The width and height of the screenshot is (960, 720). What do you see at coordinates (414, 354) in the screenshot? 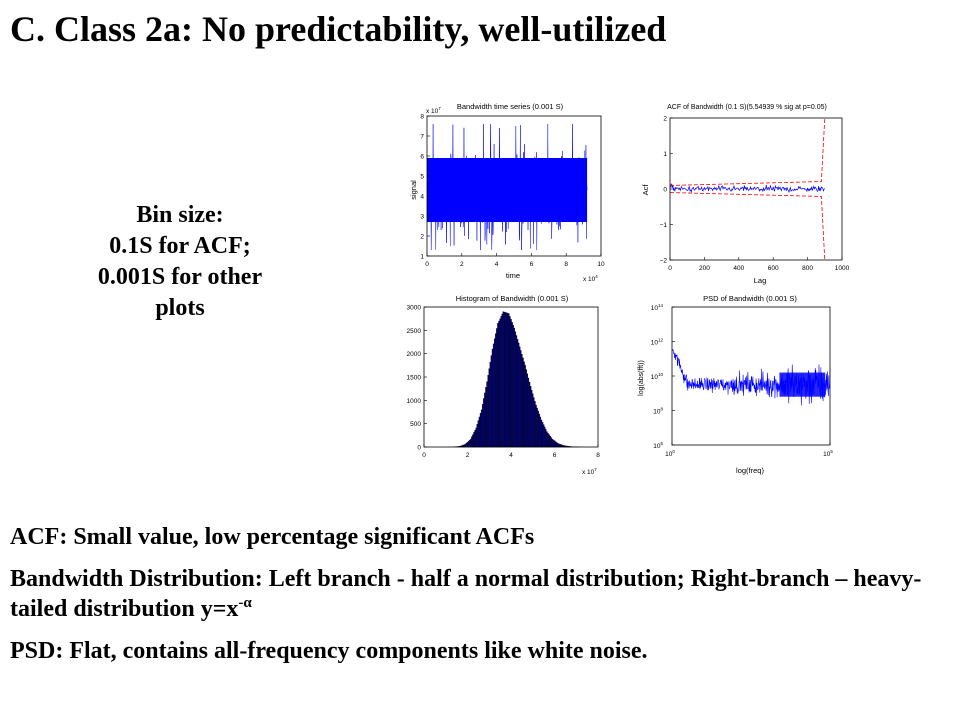
I see `y-tick-label: 2000` at bounding box center [414, 354].